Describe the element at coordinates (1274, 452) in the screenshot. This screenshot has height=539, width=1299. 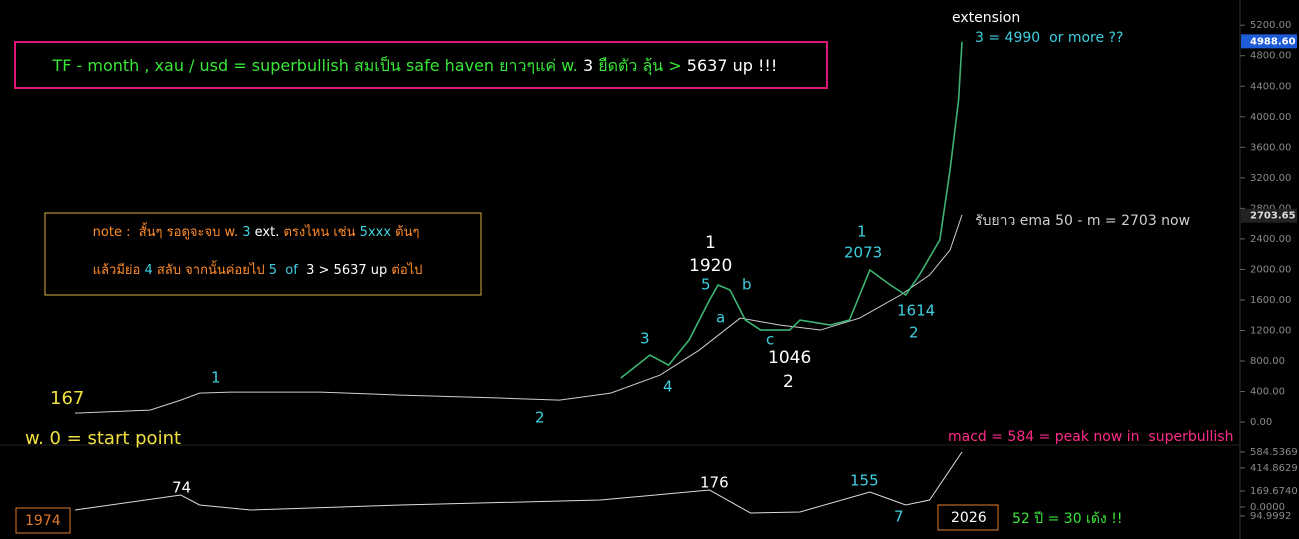
I see `y-tick-label: 584.5369` at that location.